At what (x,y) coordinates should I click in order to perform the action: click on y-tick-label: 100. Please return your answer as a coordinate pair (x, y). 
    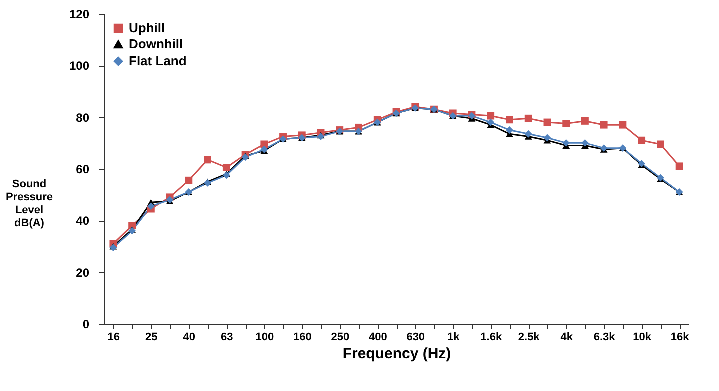
    Looking at the image, I should click on (79, 66).